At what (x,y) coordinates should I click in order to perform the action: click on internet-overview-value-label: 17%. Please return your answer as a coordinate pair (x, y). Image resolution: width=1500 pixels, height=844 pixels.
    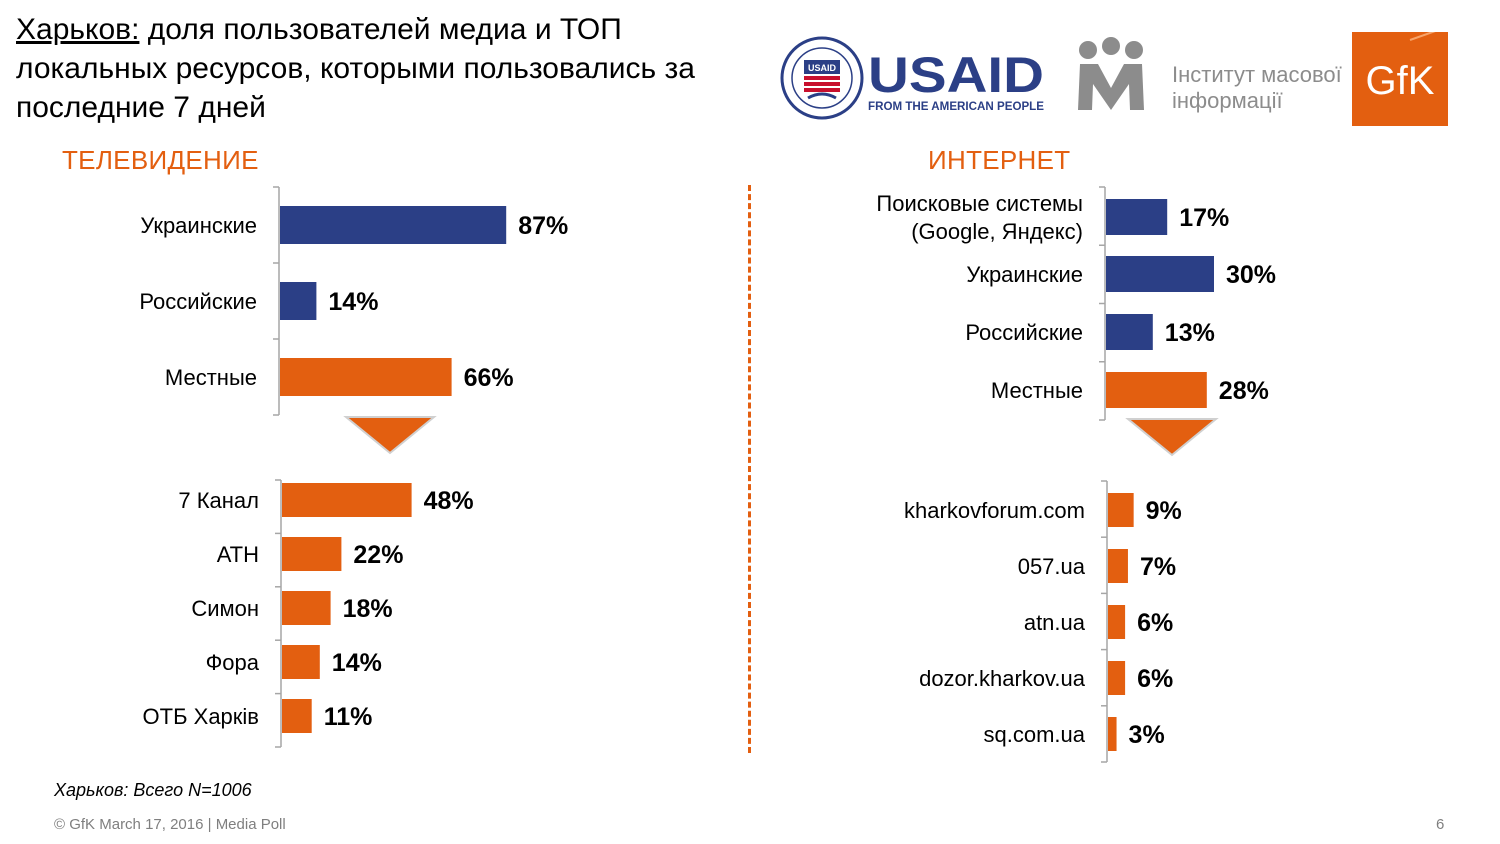
    Looking at the image, I should click on (1204, 218).